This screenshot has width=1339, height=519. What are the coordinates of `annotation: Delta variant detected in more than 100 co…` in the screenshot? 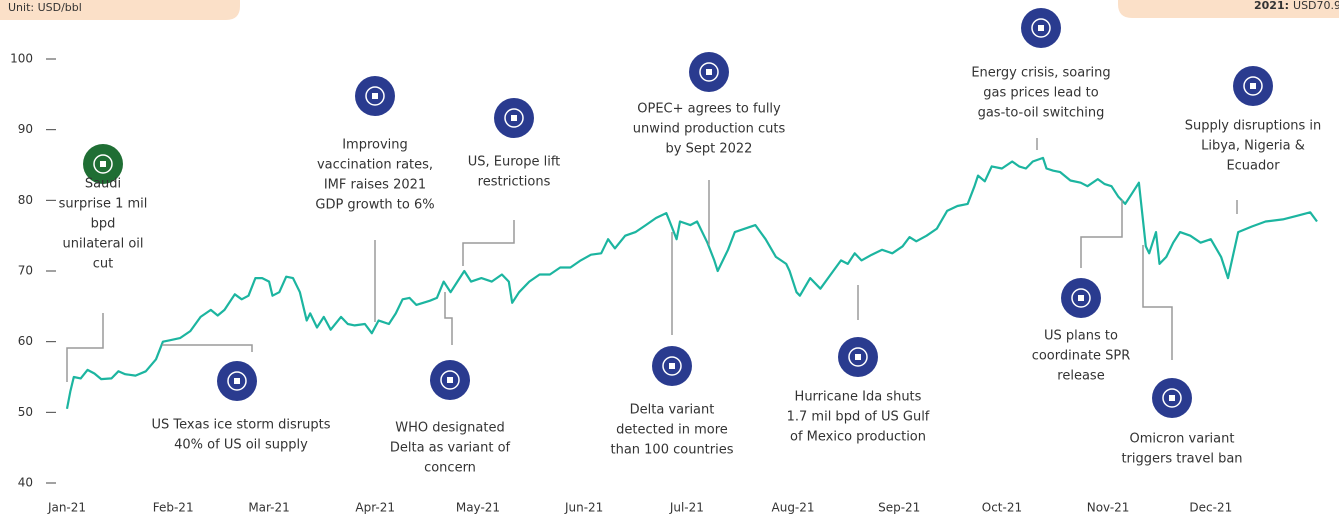 It's located at (672, 345).